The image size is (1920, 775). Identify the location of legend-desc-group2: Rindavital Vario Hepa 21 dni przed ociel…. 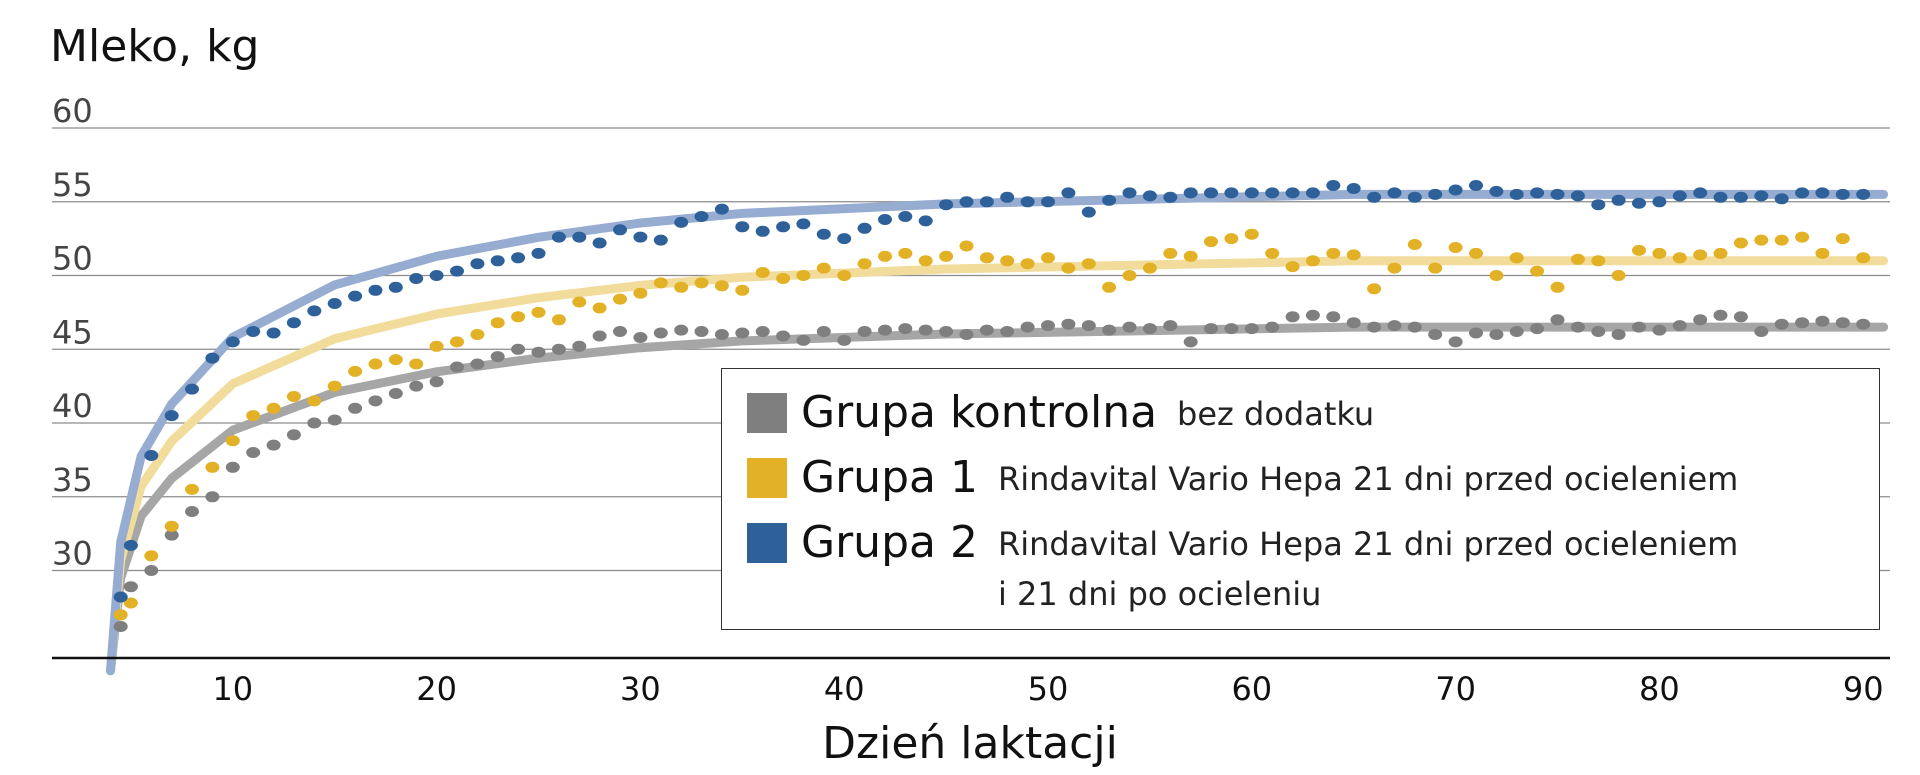
(1368, 569).